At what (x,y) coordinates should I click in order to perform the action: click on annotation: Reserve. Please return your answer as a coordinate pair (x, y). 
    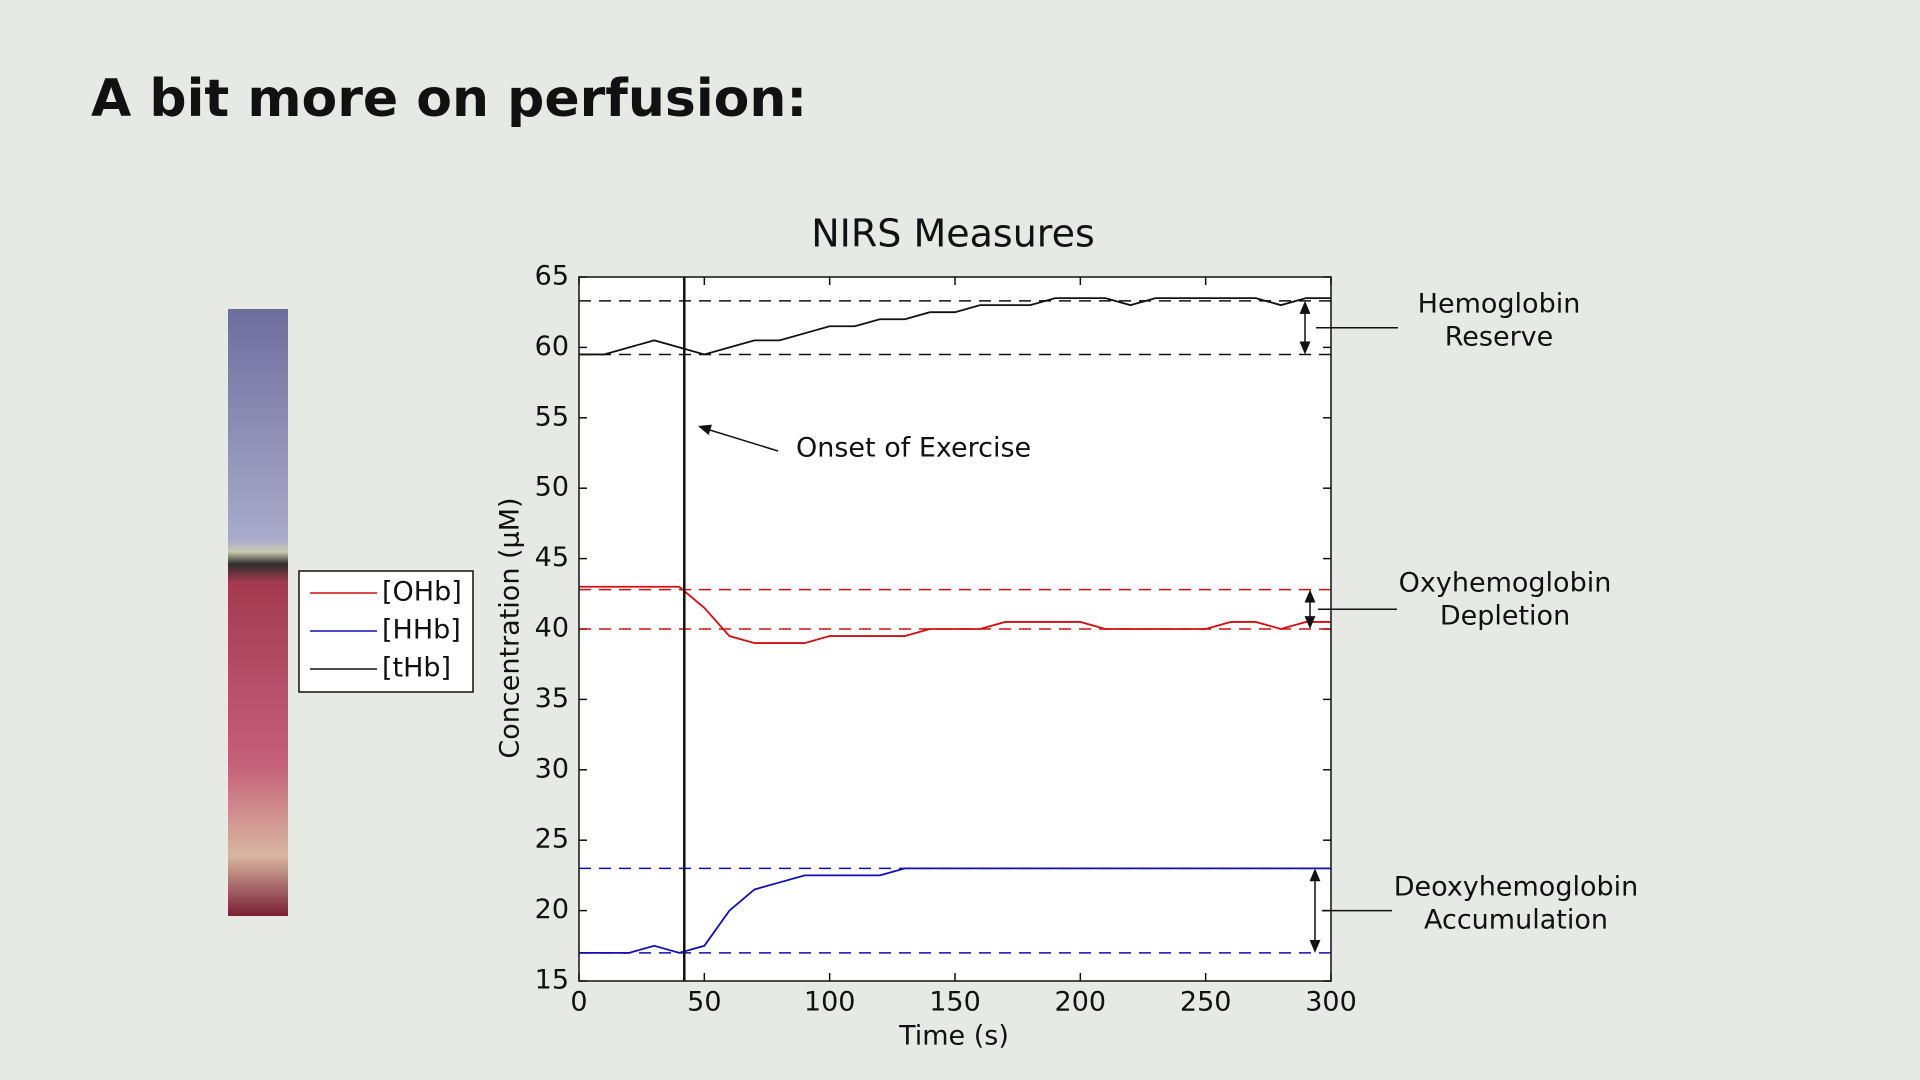
    Looking at the image, I should click on (1499, 337).